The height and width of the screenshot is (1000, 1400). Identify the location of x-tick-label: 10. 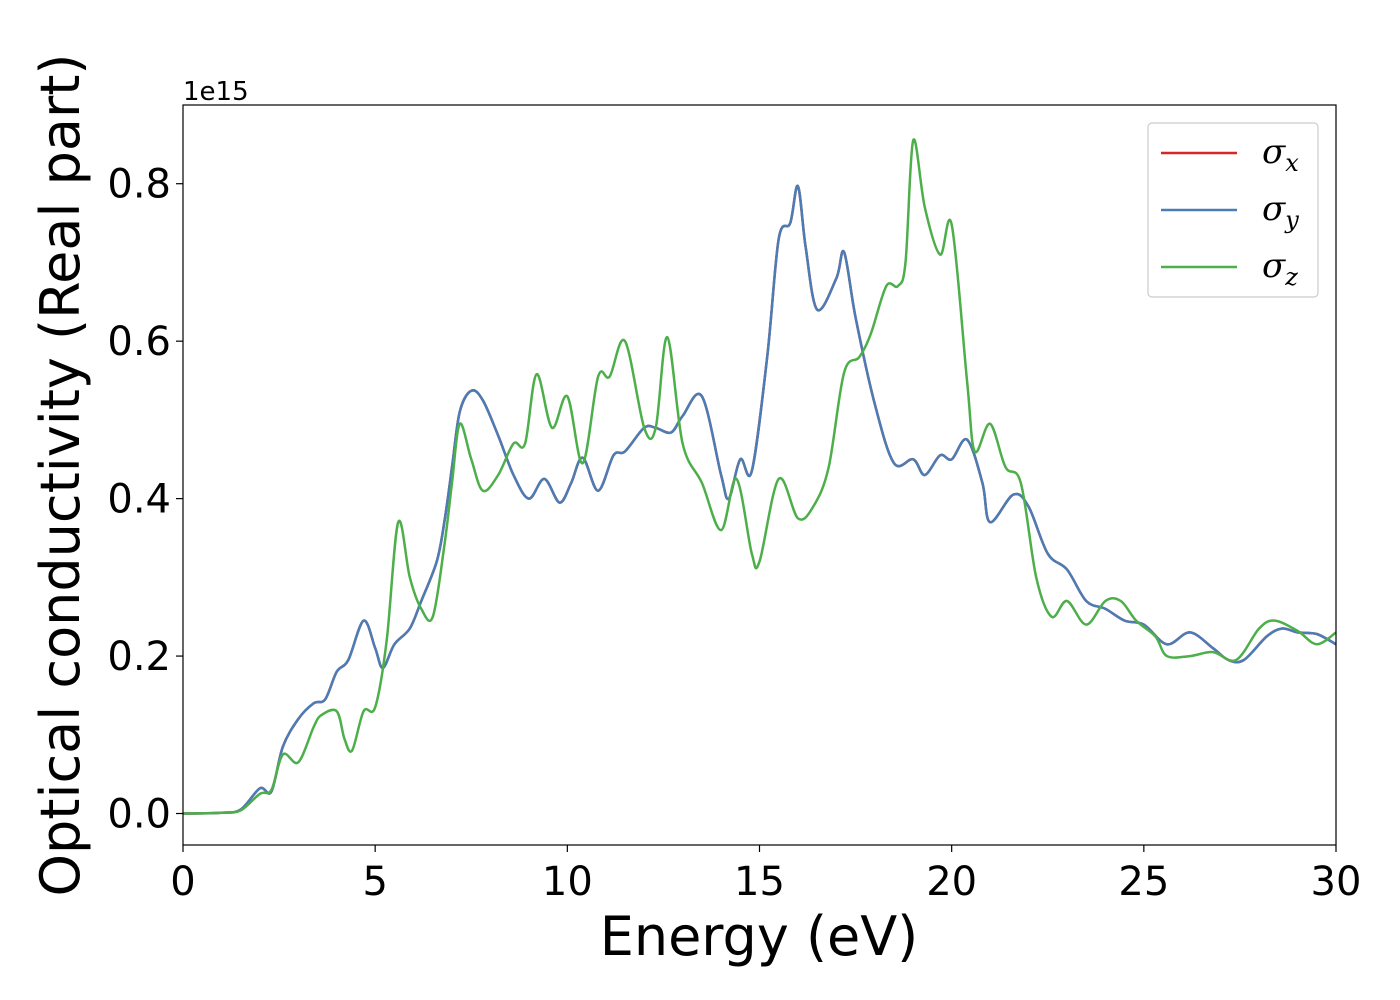
(567, 882).